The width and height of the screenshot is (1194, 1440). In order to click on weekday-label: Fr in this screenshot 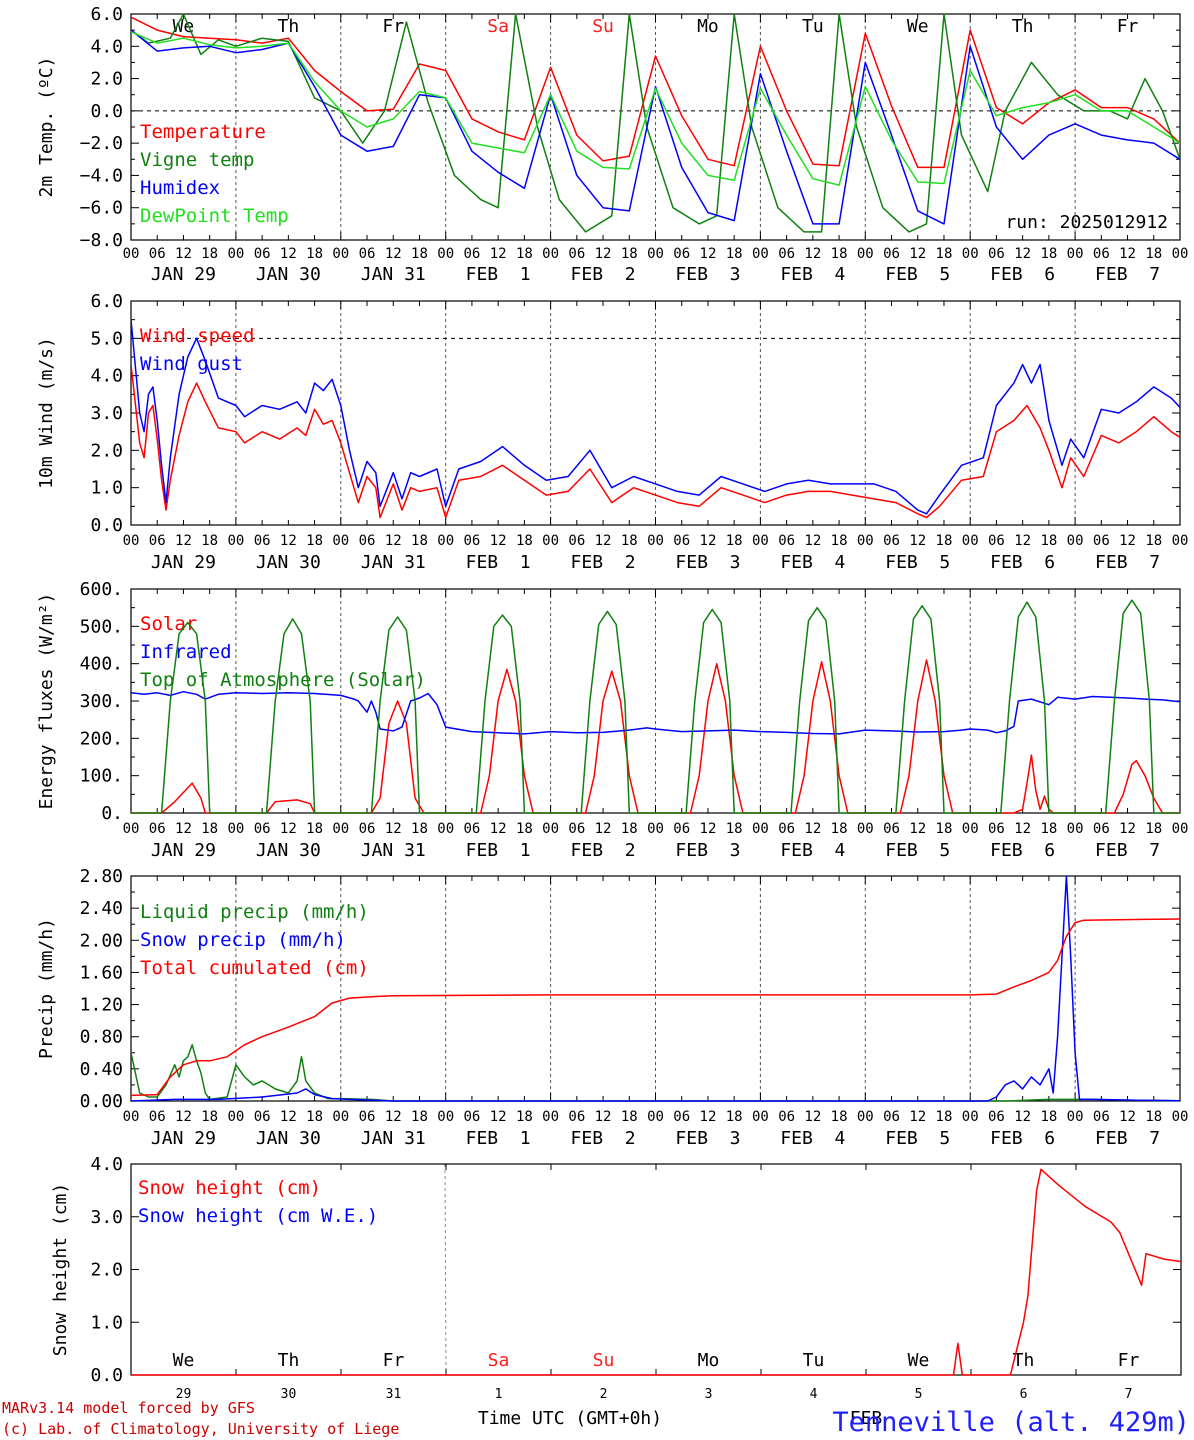, I will do `click(394, 1360)`.